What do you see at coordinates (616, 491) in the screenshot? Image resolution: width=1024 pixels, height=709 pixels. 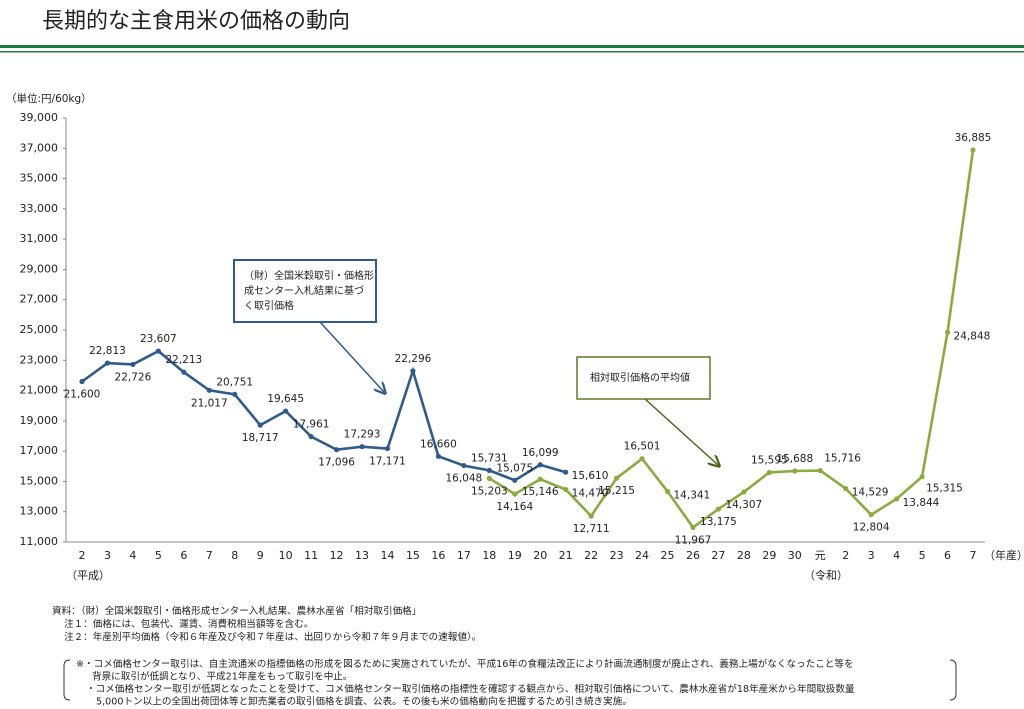 I see `value-label: 15,215` at bounding box center [616, 491].